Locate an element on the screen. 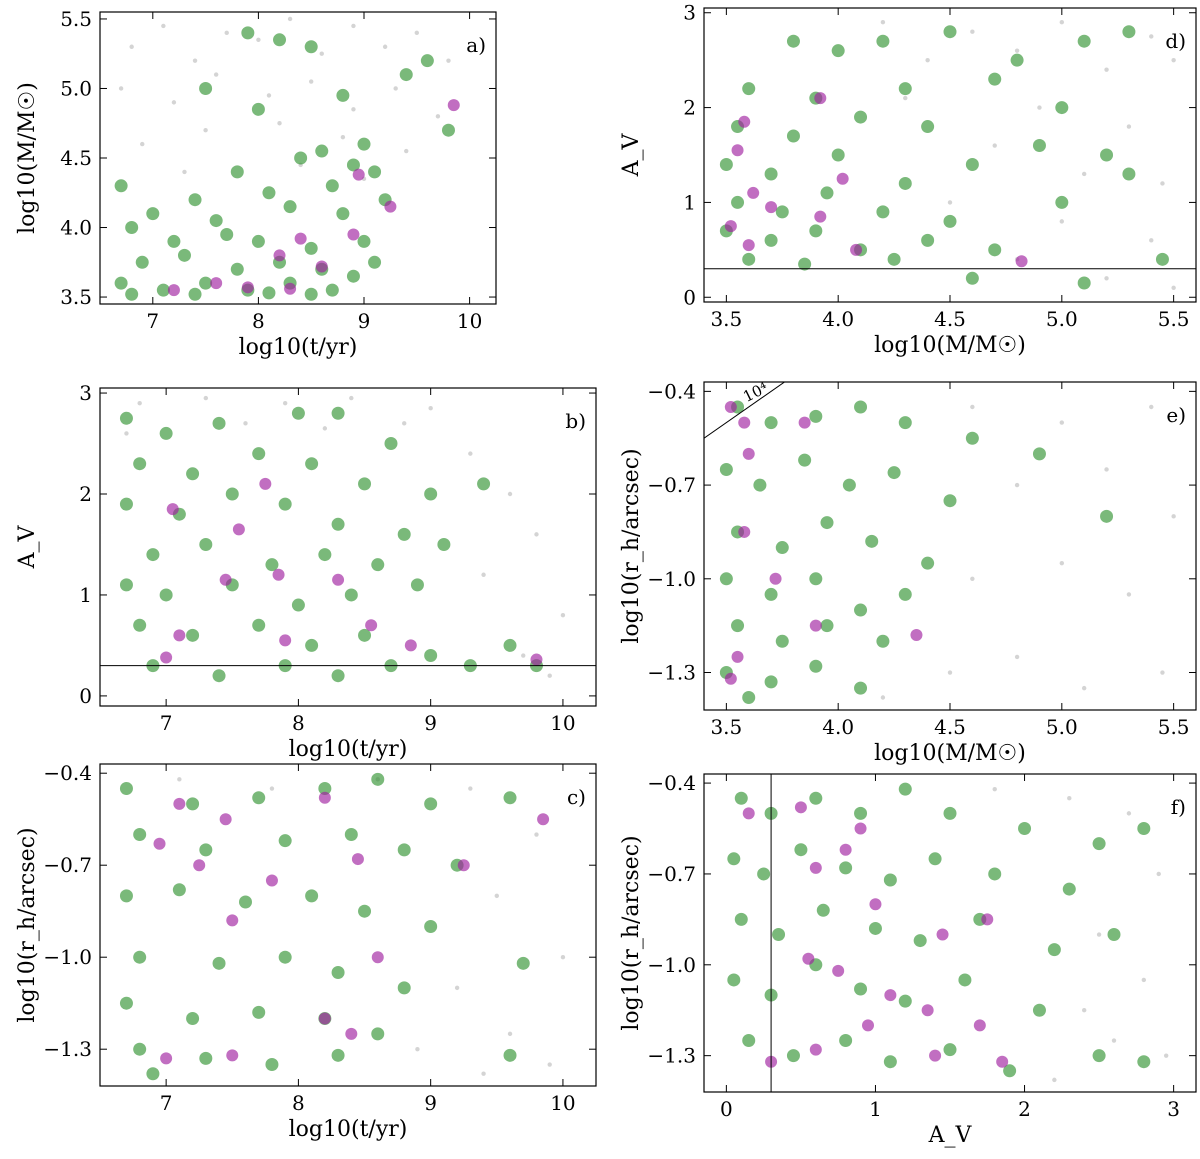 The height and width of the screenshot is (1159, 1200). plot-area is located at coordinates (950, 155).